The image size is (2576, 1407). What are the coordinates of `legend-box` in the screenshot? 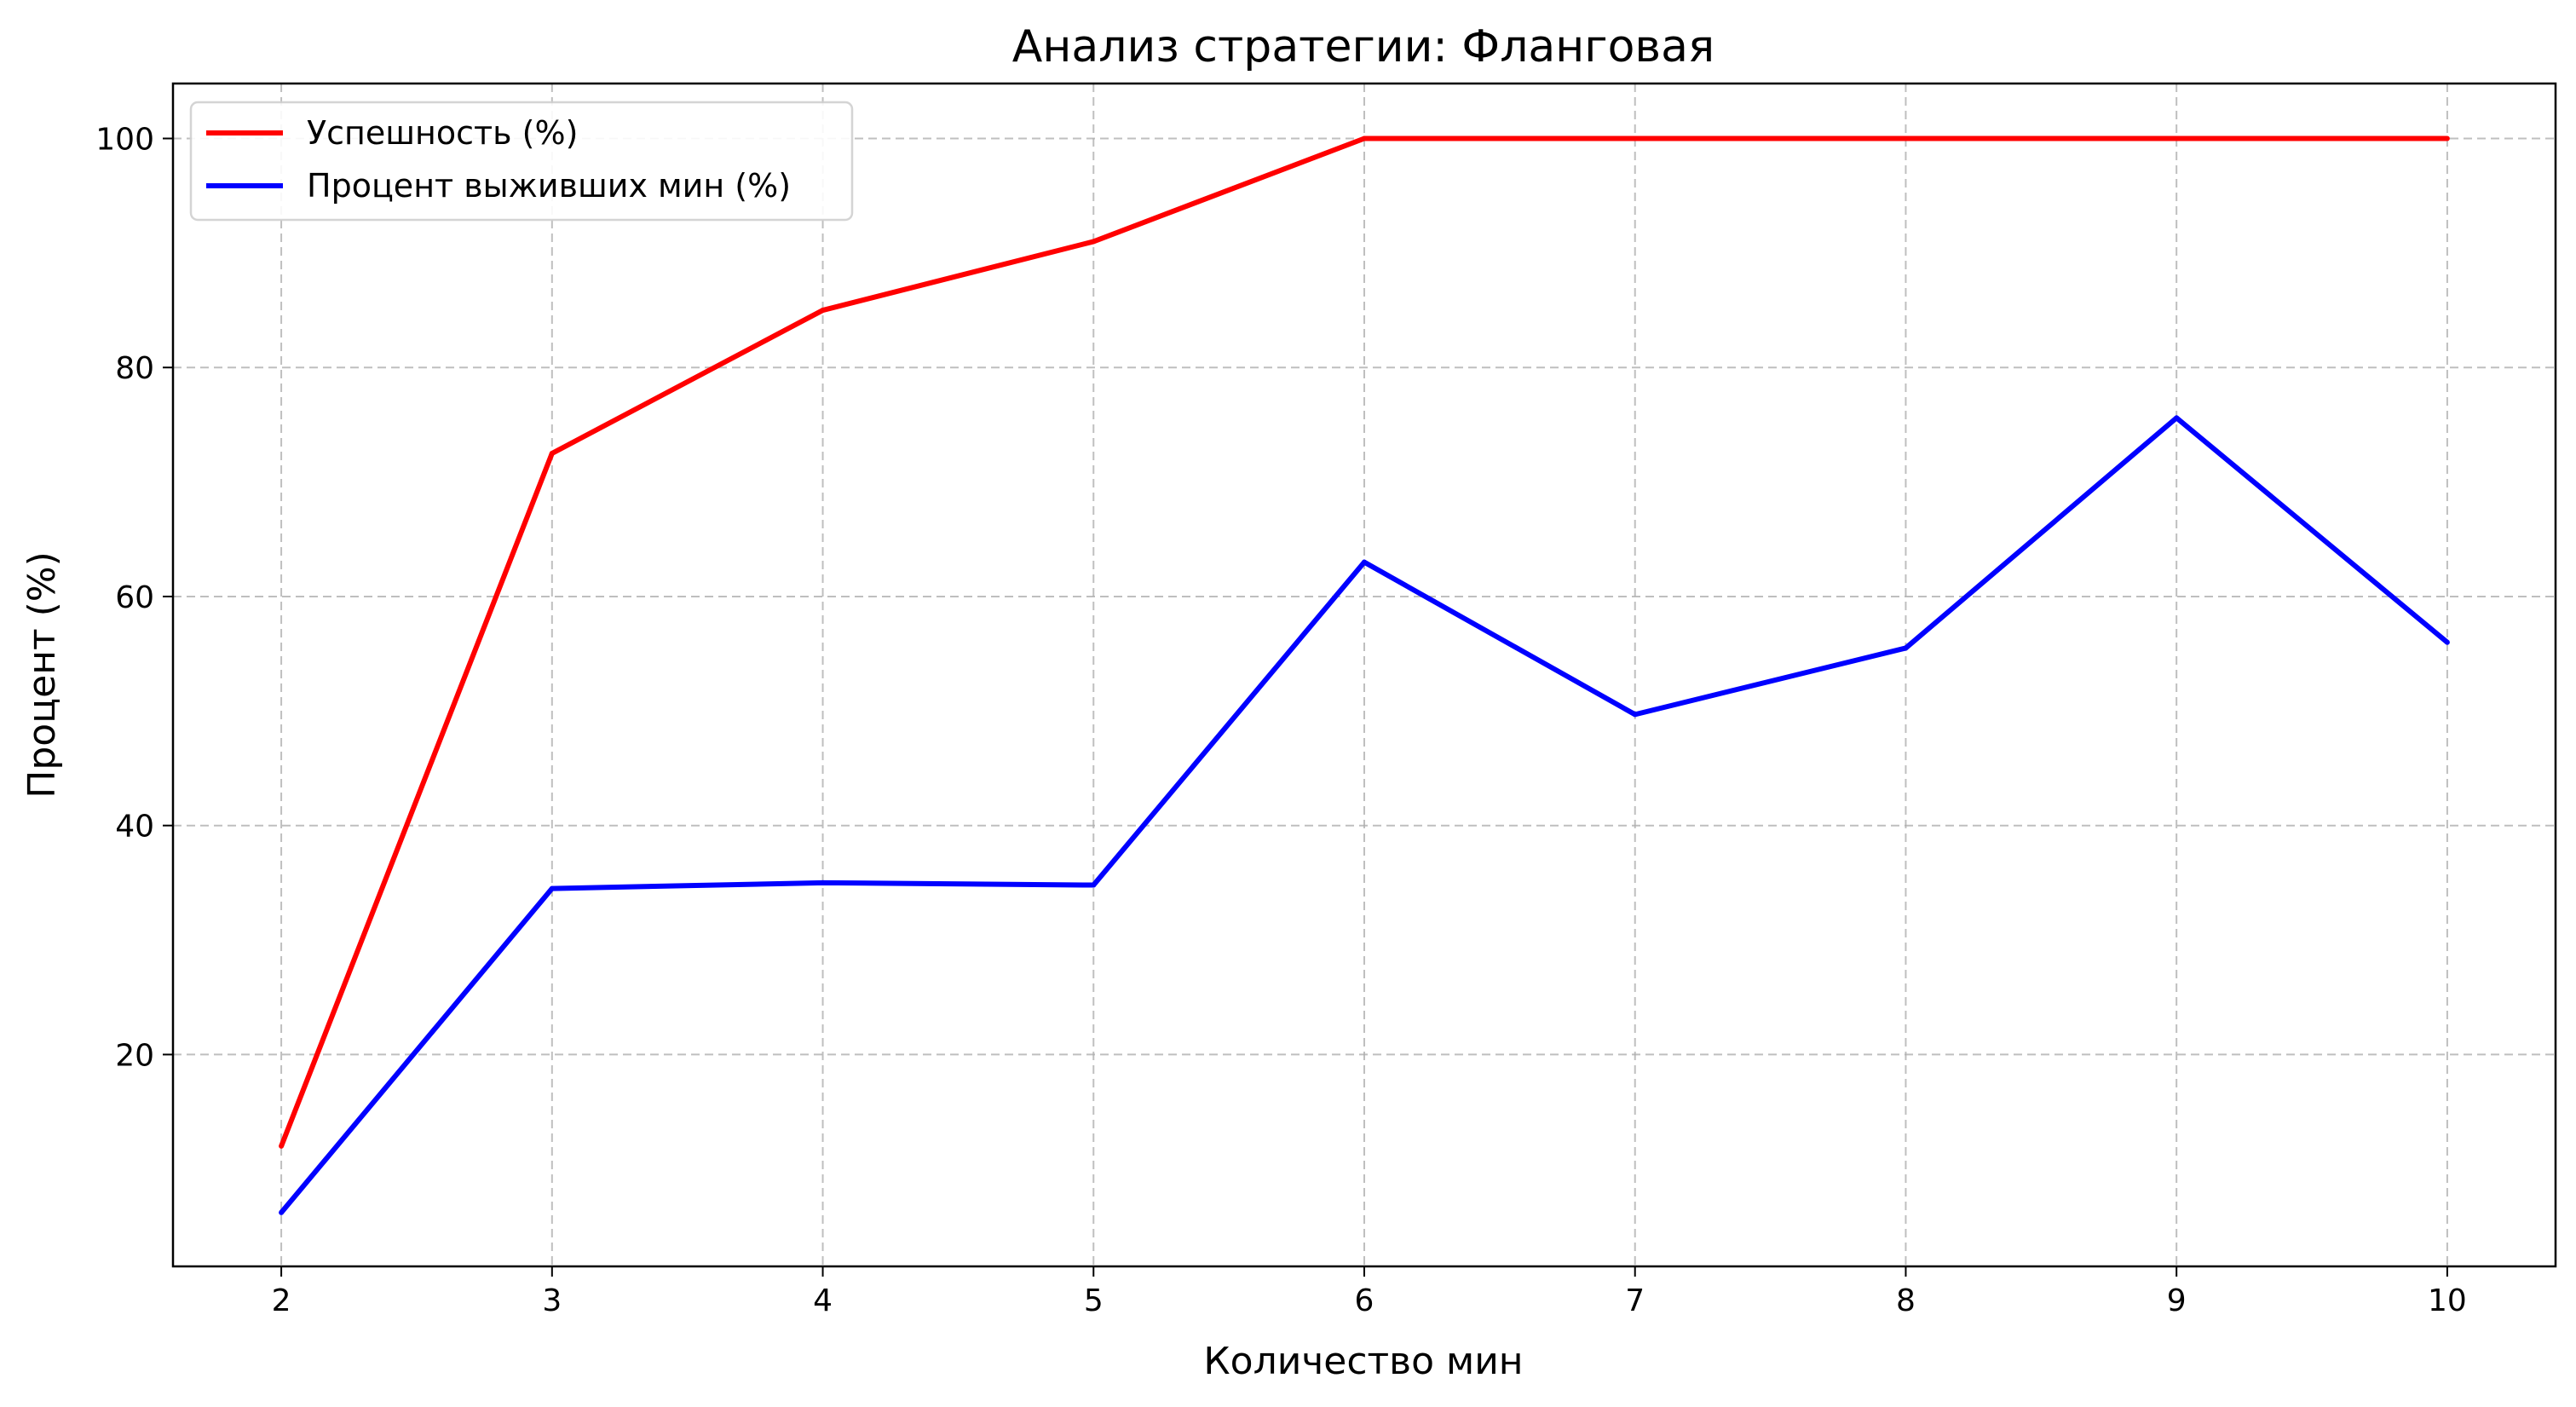 It's located at (521, 161).